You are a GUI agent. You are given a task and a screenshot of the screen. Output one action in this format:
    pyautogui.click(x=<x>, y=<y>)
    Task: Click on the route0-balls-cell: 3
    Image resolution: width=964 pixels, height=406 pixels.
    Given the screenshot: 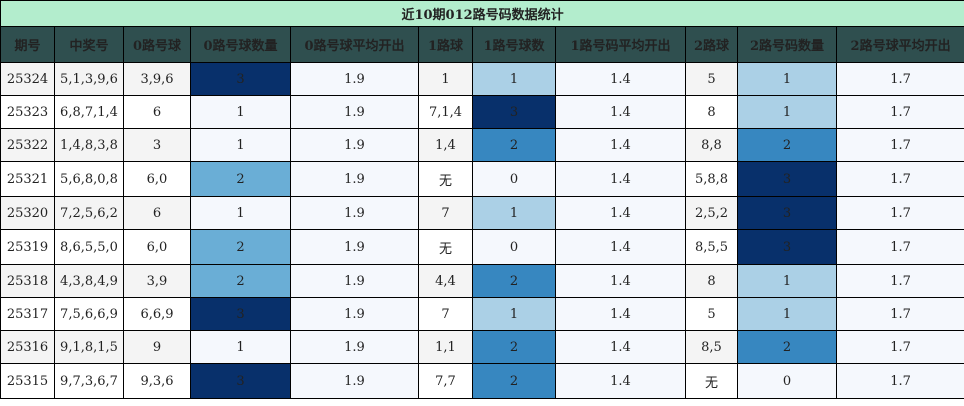 What is the action you would take?
    pyautogui.click(x=157, y=145)
    